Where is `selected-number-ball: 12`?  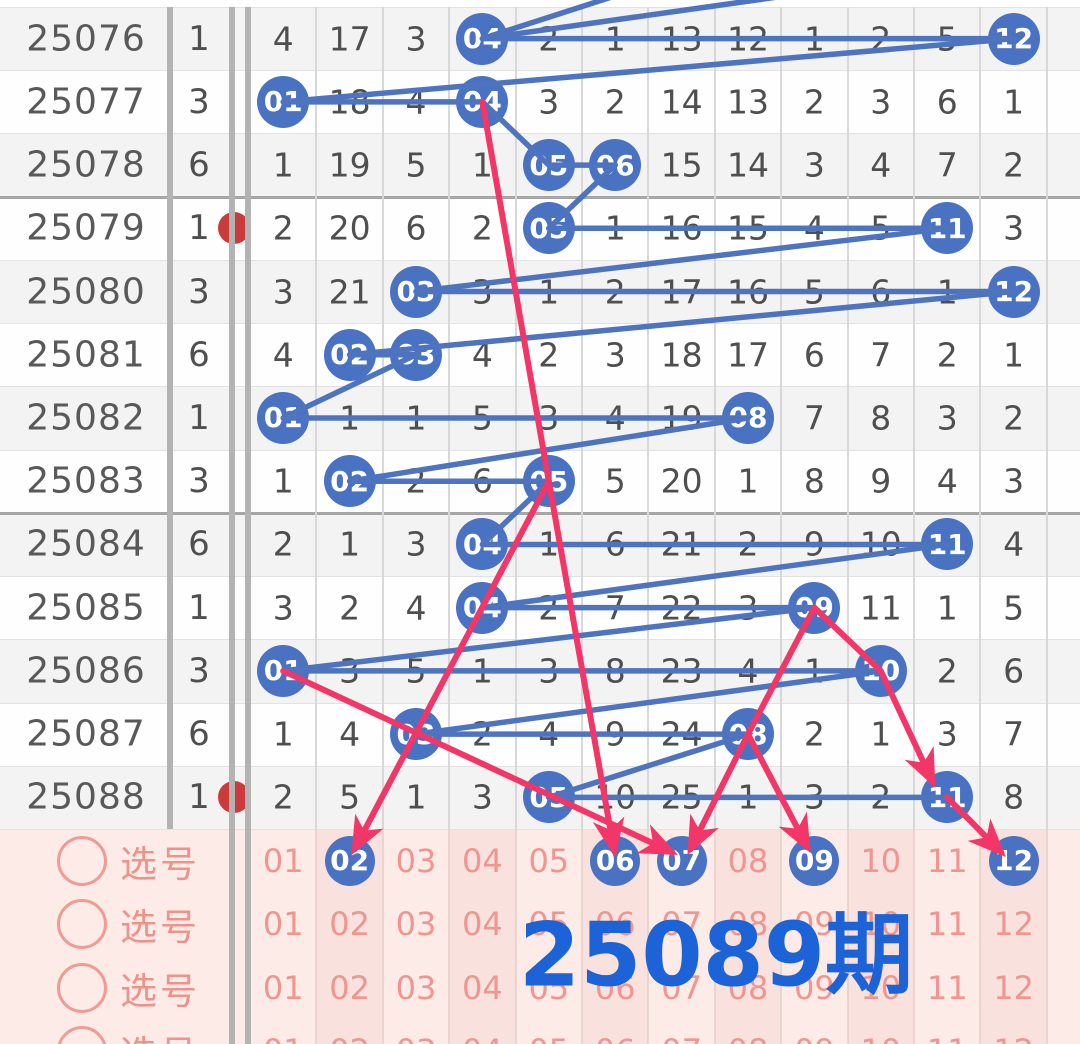
selected-number-ball: 12 is located at coordinates (1013, 860).